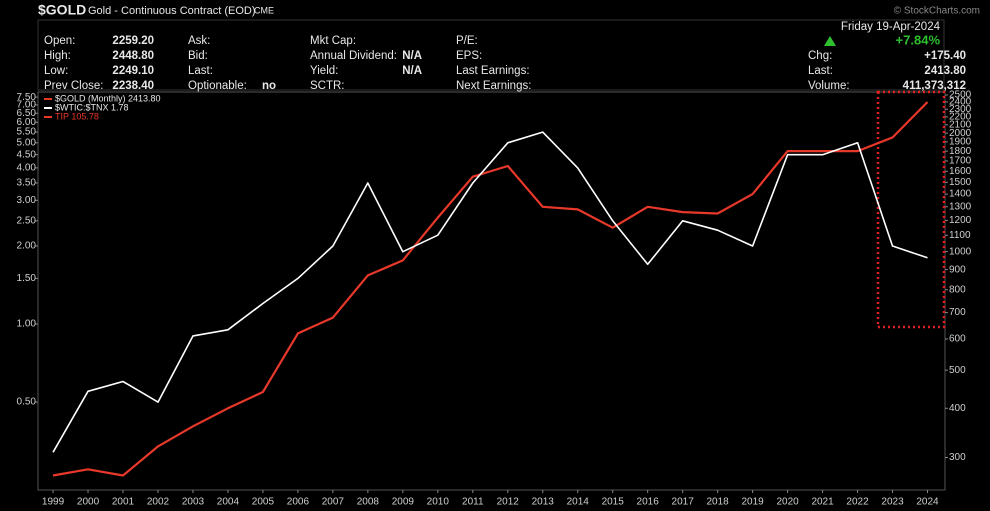  What do you see at coordinates (469, 56) in the screenshot?
I see `field-label: EPS:` at bounding box center [469, 56].